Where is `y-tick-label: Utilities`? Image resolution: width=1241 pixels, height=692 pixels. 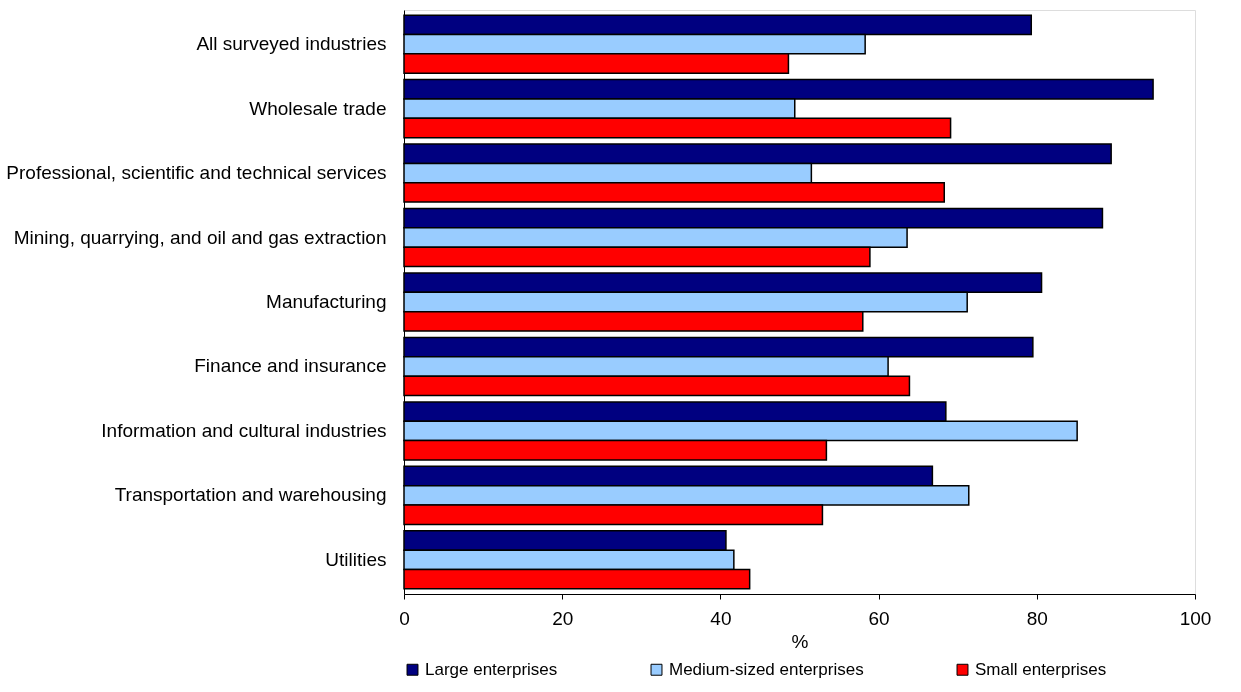
y-tick-label: Utilities is located at coordinates (356, 559).